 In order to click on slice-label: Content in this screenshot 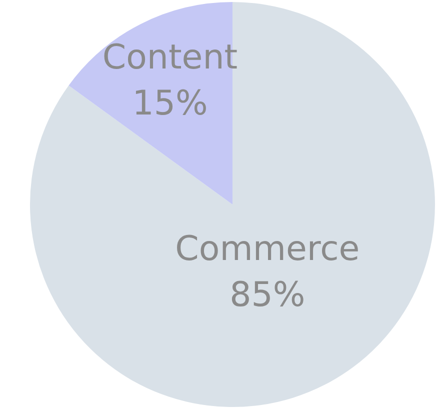, I will do `click(170, 58)`.